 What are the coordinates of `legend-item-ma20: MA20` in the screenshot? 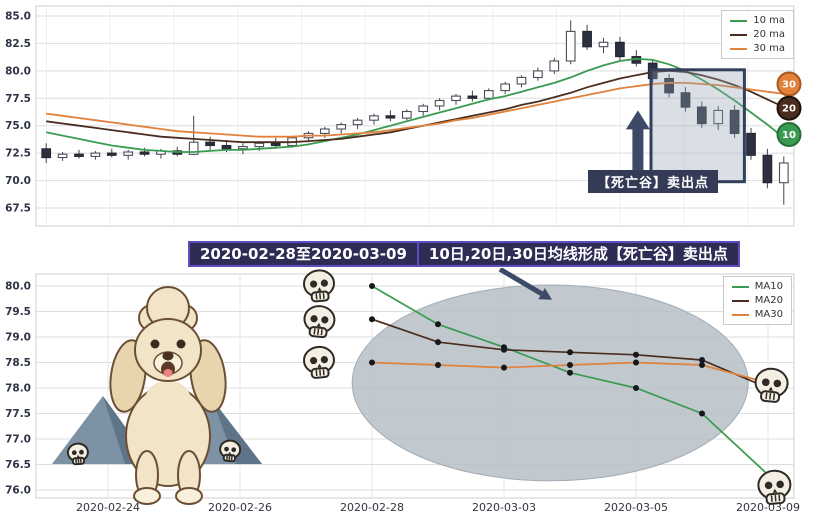 It's located at (757, 300).